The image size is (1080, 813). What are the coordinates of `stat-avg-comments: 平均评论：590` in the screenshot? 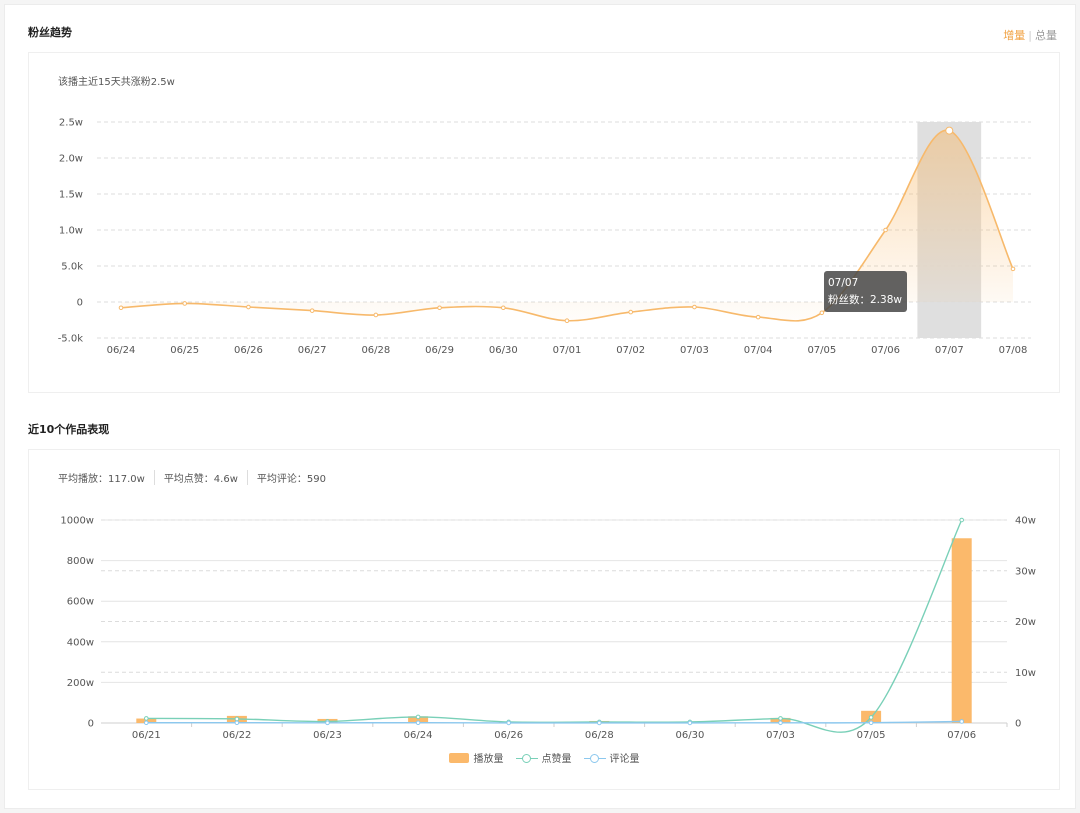 It's located at (290, 477).